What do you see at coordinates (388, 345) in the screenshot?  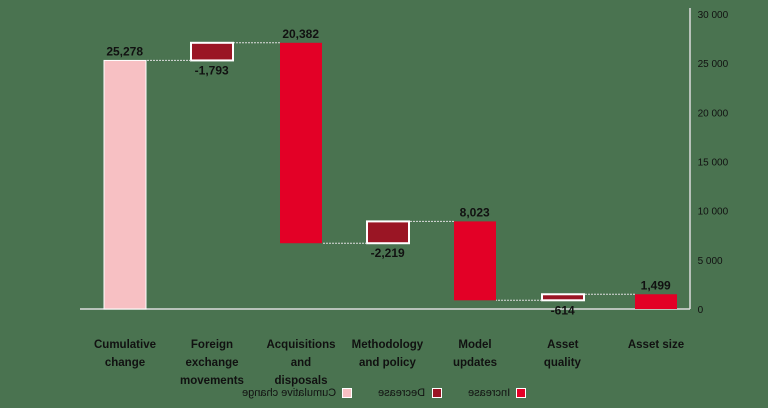 I see `category-label: Methodology` at bounding box center [388, 345].